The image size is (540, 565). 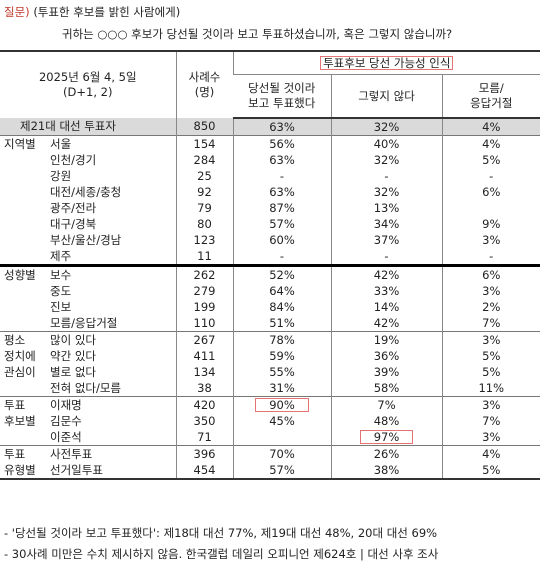 I want to click on header-col-yes: 당선될 것이라 보고 투표했다, so click(x=282, y=96).